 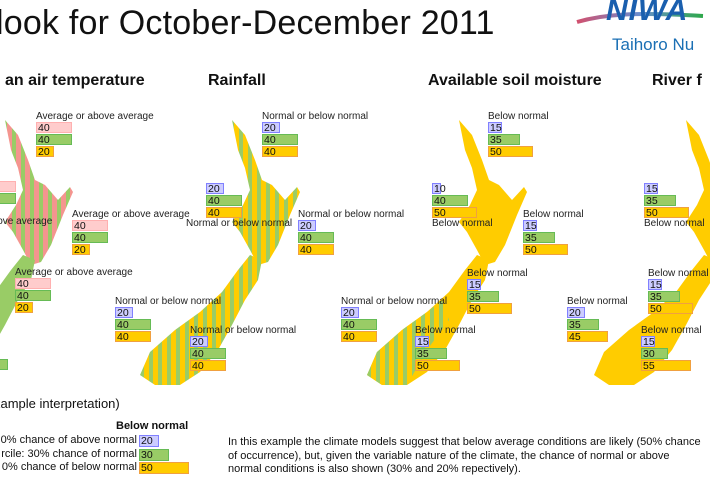 What do you see at coordinates (653, 44) in the screenshot?
I see `logo-subtitle: Taihoro Nu` at bounding box center [653, 44].